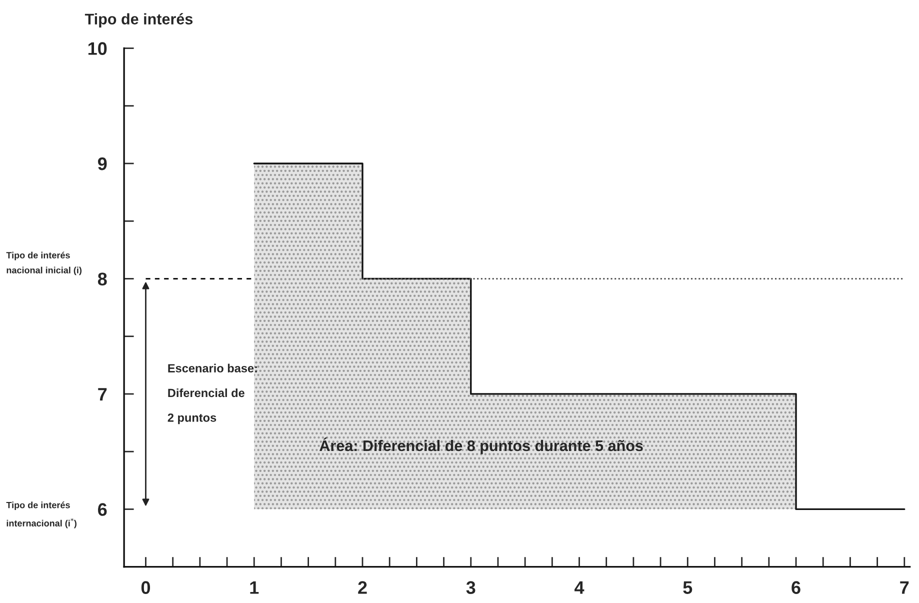 The width and height of the screenshot is (919, 603). What do you see at coordinates (481, 445) in the screenshot?
I see `annotation: Área: Diferencial de 8 puntos durante 5 años` at bounding box center [481, 445].